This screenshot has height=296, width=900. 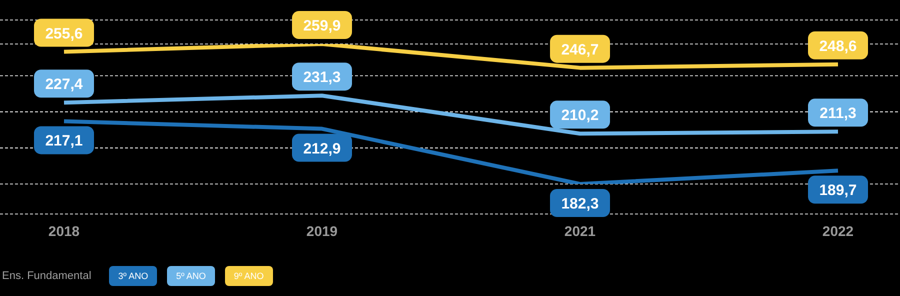 I want to click on data-label: 255,6, so click(x=64, y=33).